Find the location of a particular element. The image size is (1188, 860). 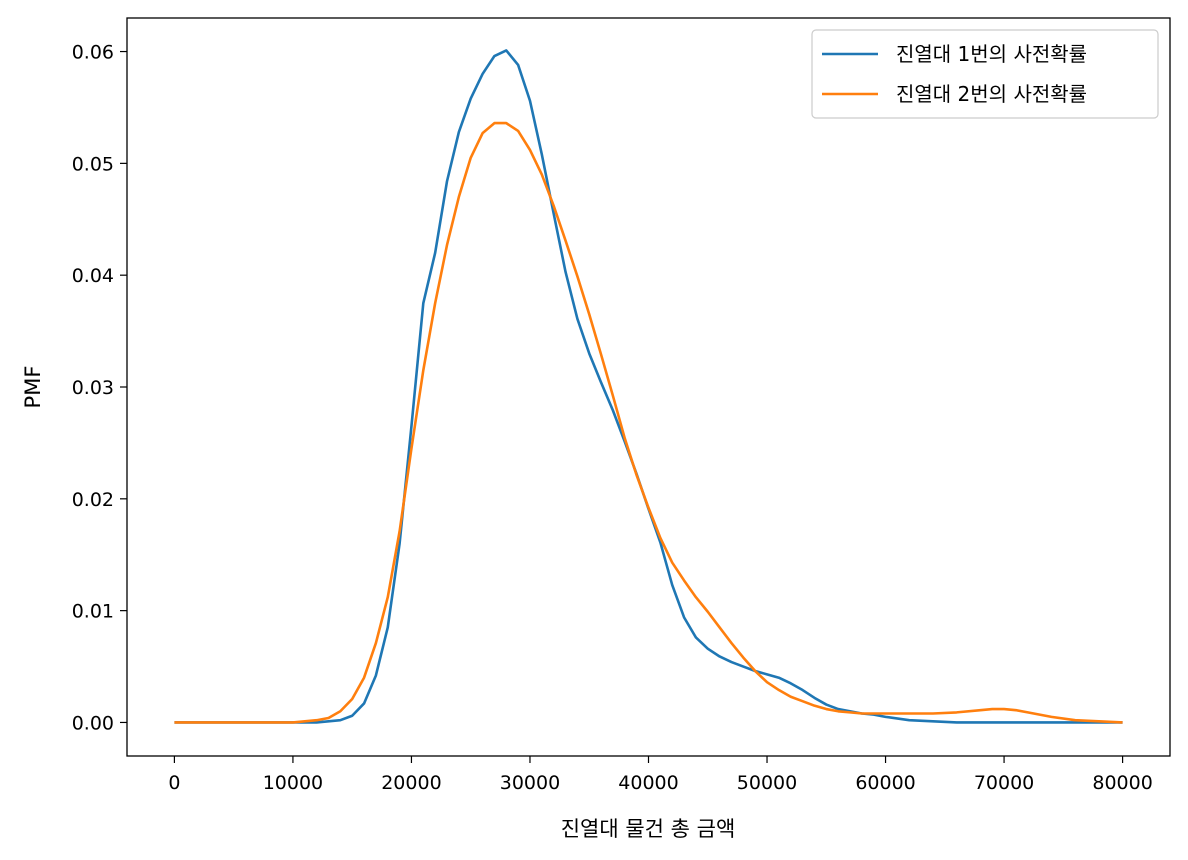

y-axis-label: PMF is located at coordinates (33, 387).